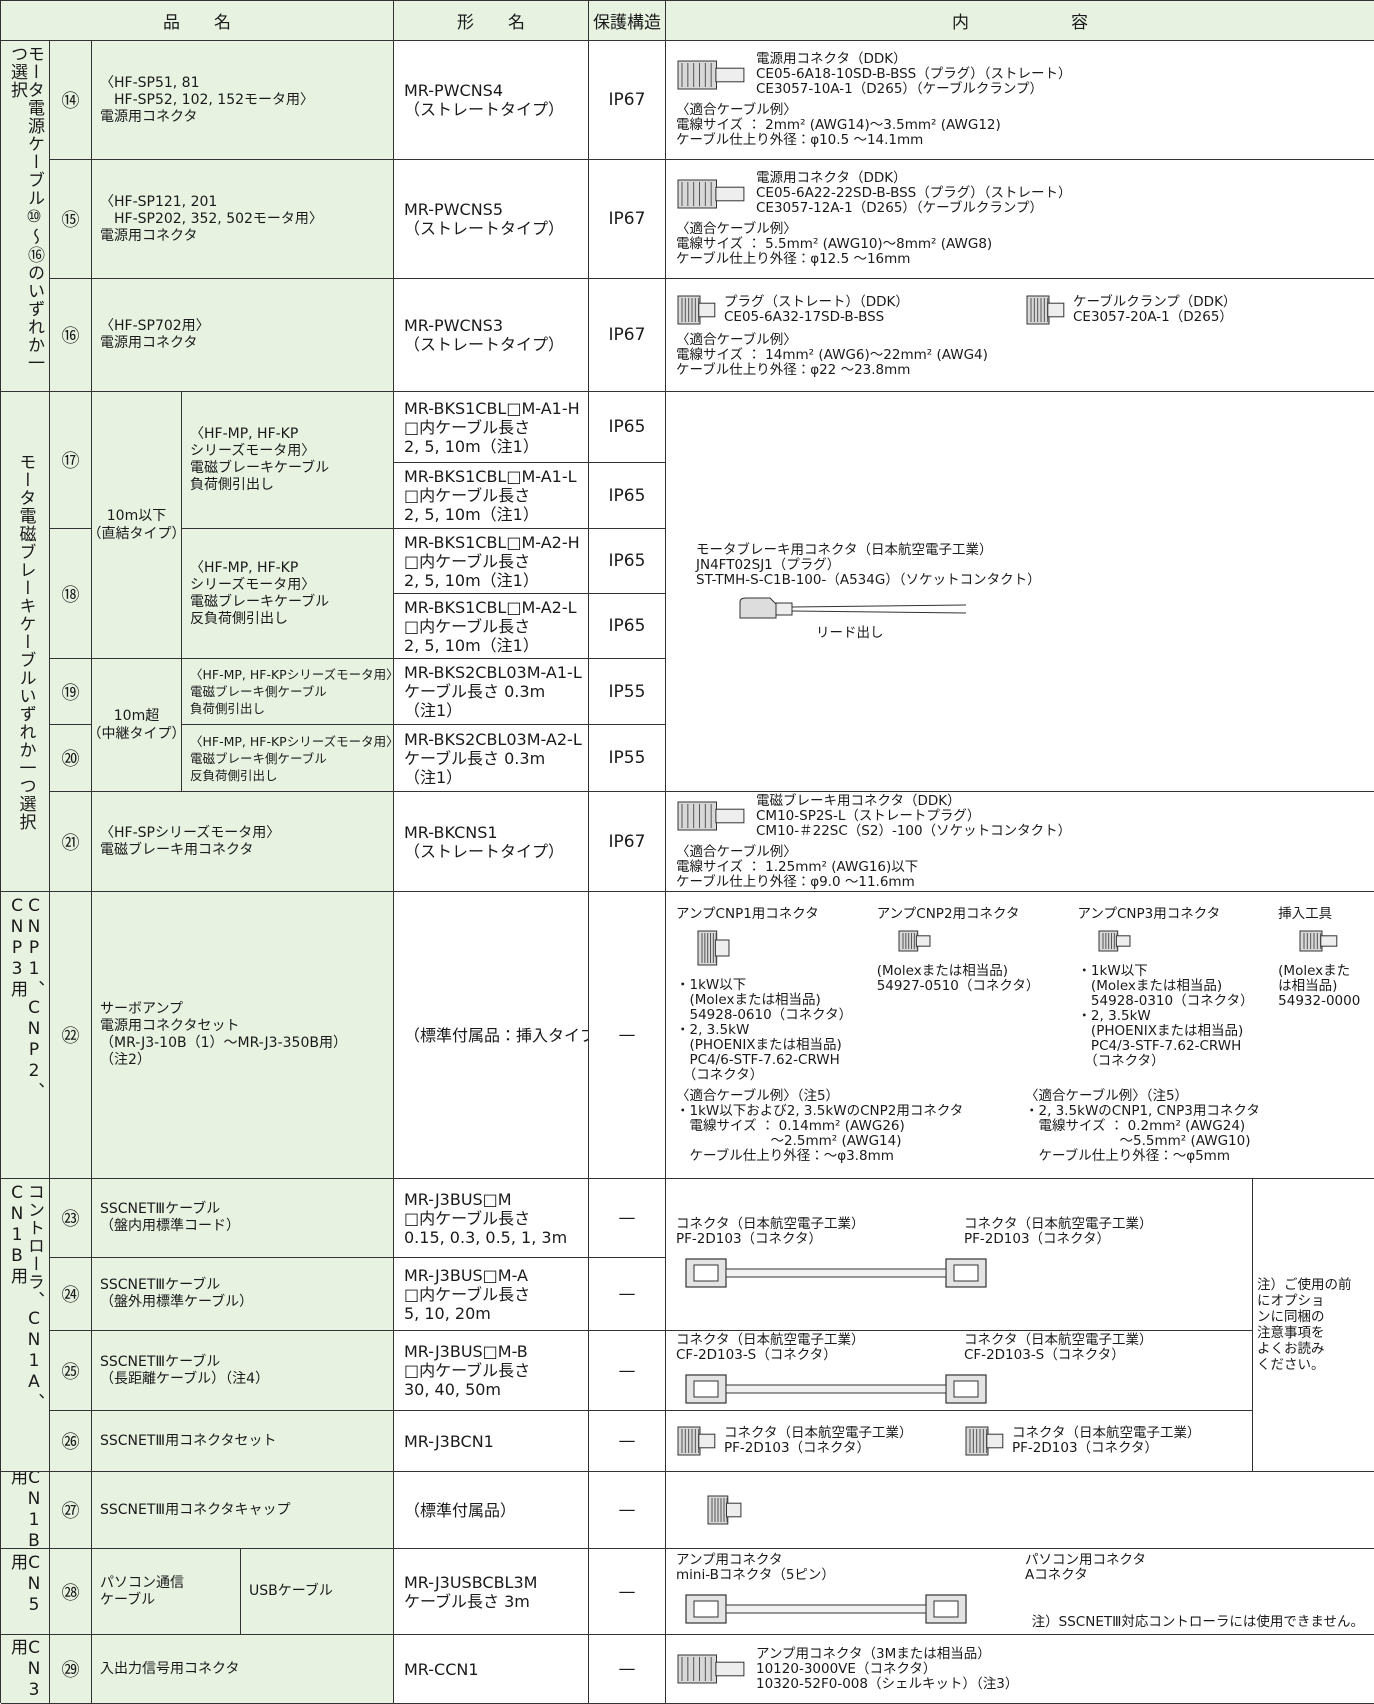 This screenshot has height=1704, width=1374. What do you see at coordinates (844, 549) in the screenshot?
I see `text-line: モータブレーキ用コネクタ（日本航空電子工業）` at bounding box center [844, 549].